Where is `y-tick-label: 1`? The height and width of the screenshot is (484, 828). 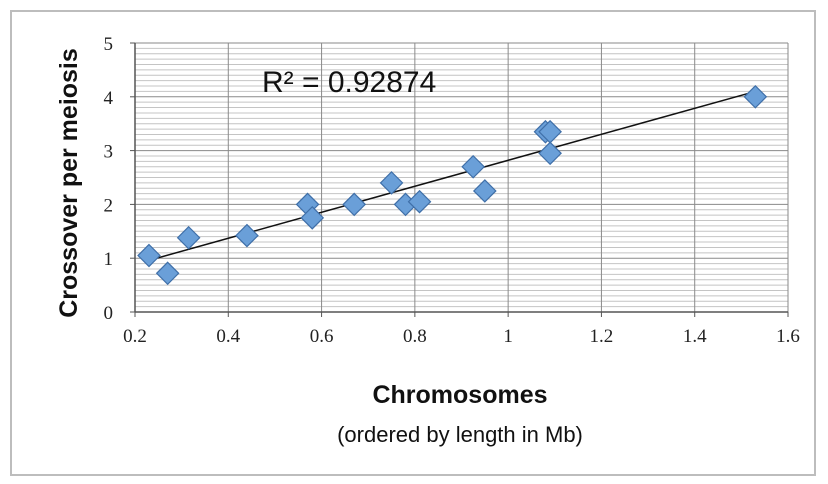 y-tick-label: 1 is located at coordinates (109, 259).